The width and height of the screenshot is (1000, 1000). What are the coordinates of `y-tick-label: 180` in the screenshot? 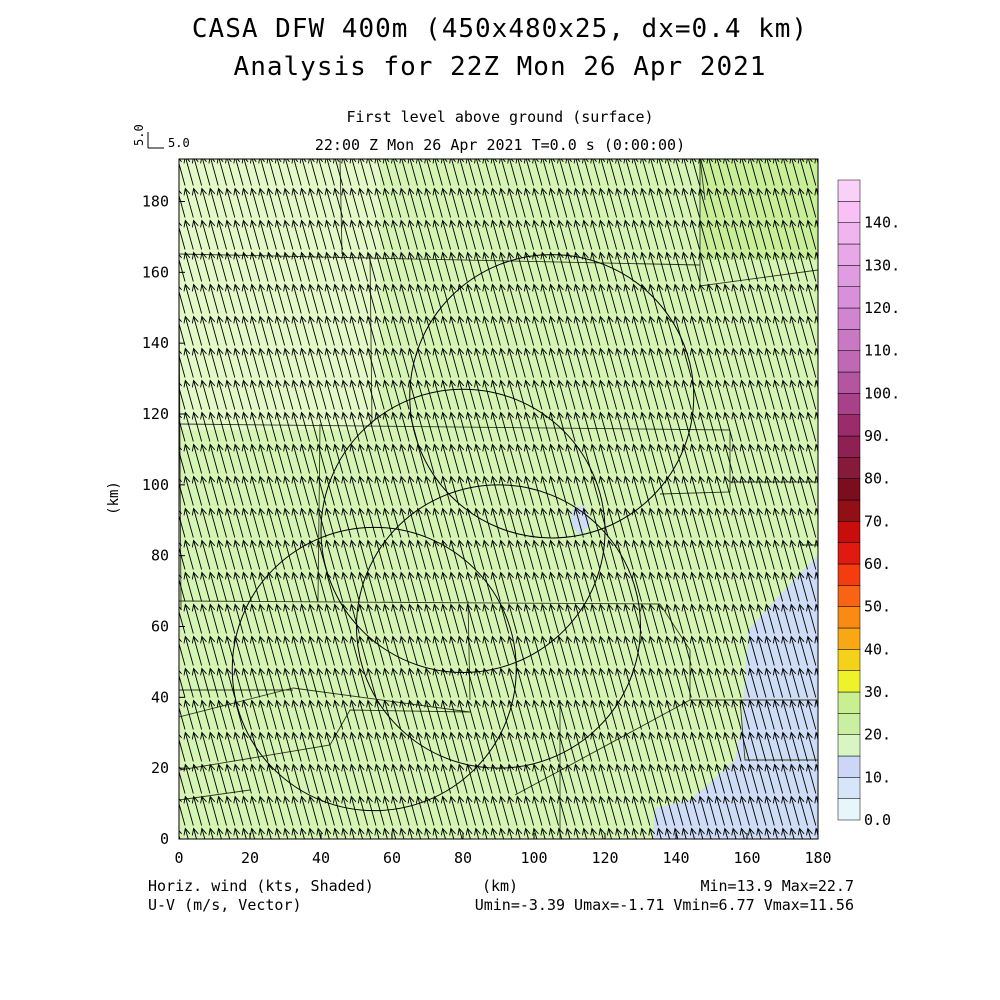 It's located at (155, 202).